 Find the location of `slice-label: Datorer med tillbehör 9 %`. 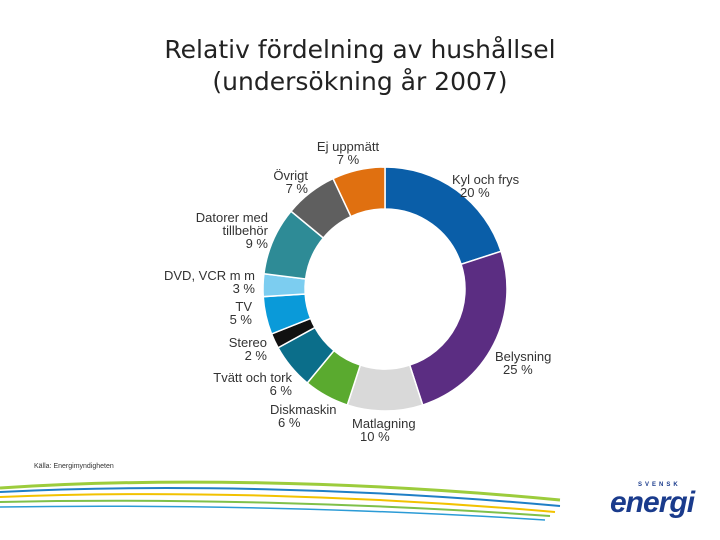

slice-label: Datorer med tillbehör 9 % is located at coordinates (232, 230).